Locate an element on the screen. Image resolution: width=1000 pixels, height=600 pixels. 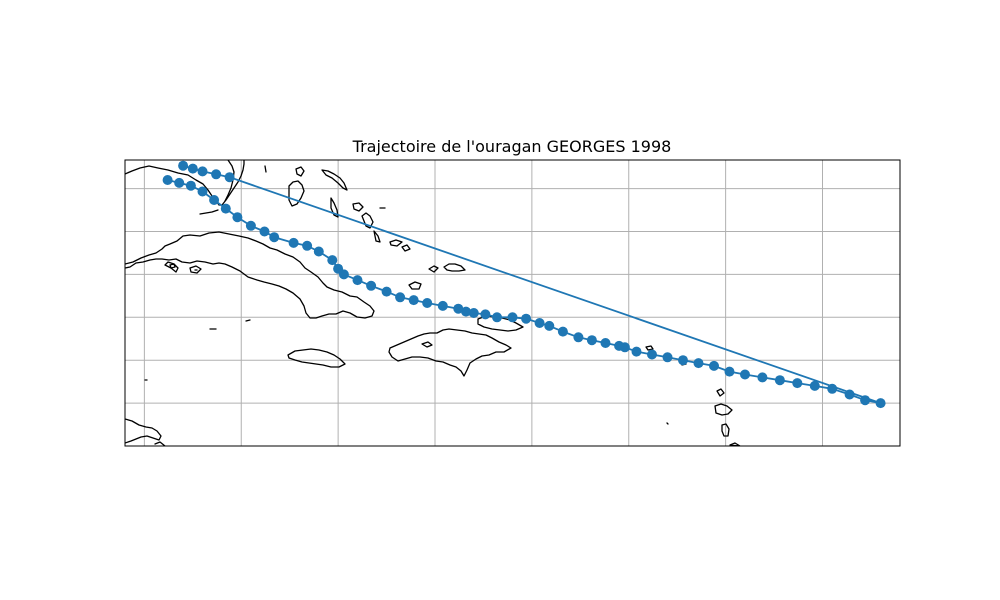
coastline-central-america-tail is located at coordinates (160, 443).